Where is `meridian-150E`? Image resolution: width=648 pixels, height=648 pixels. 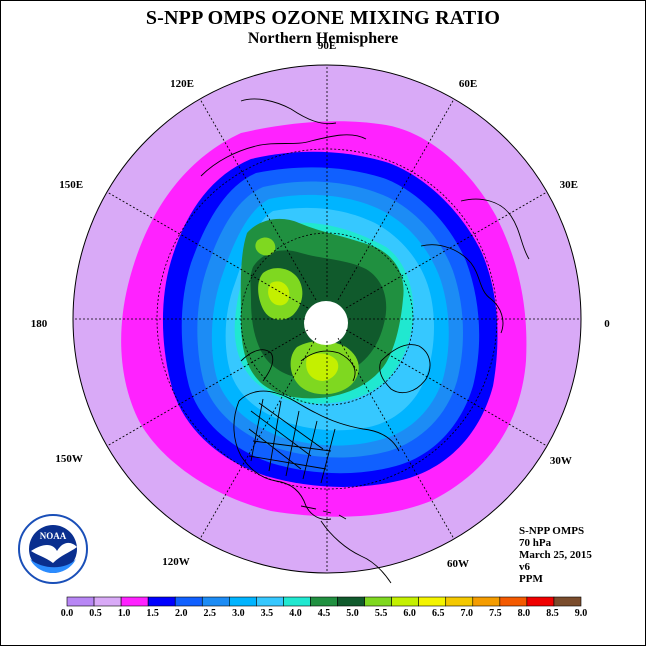
meridian-150E is located at coordinates (207, 250).